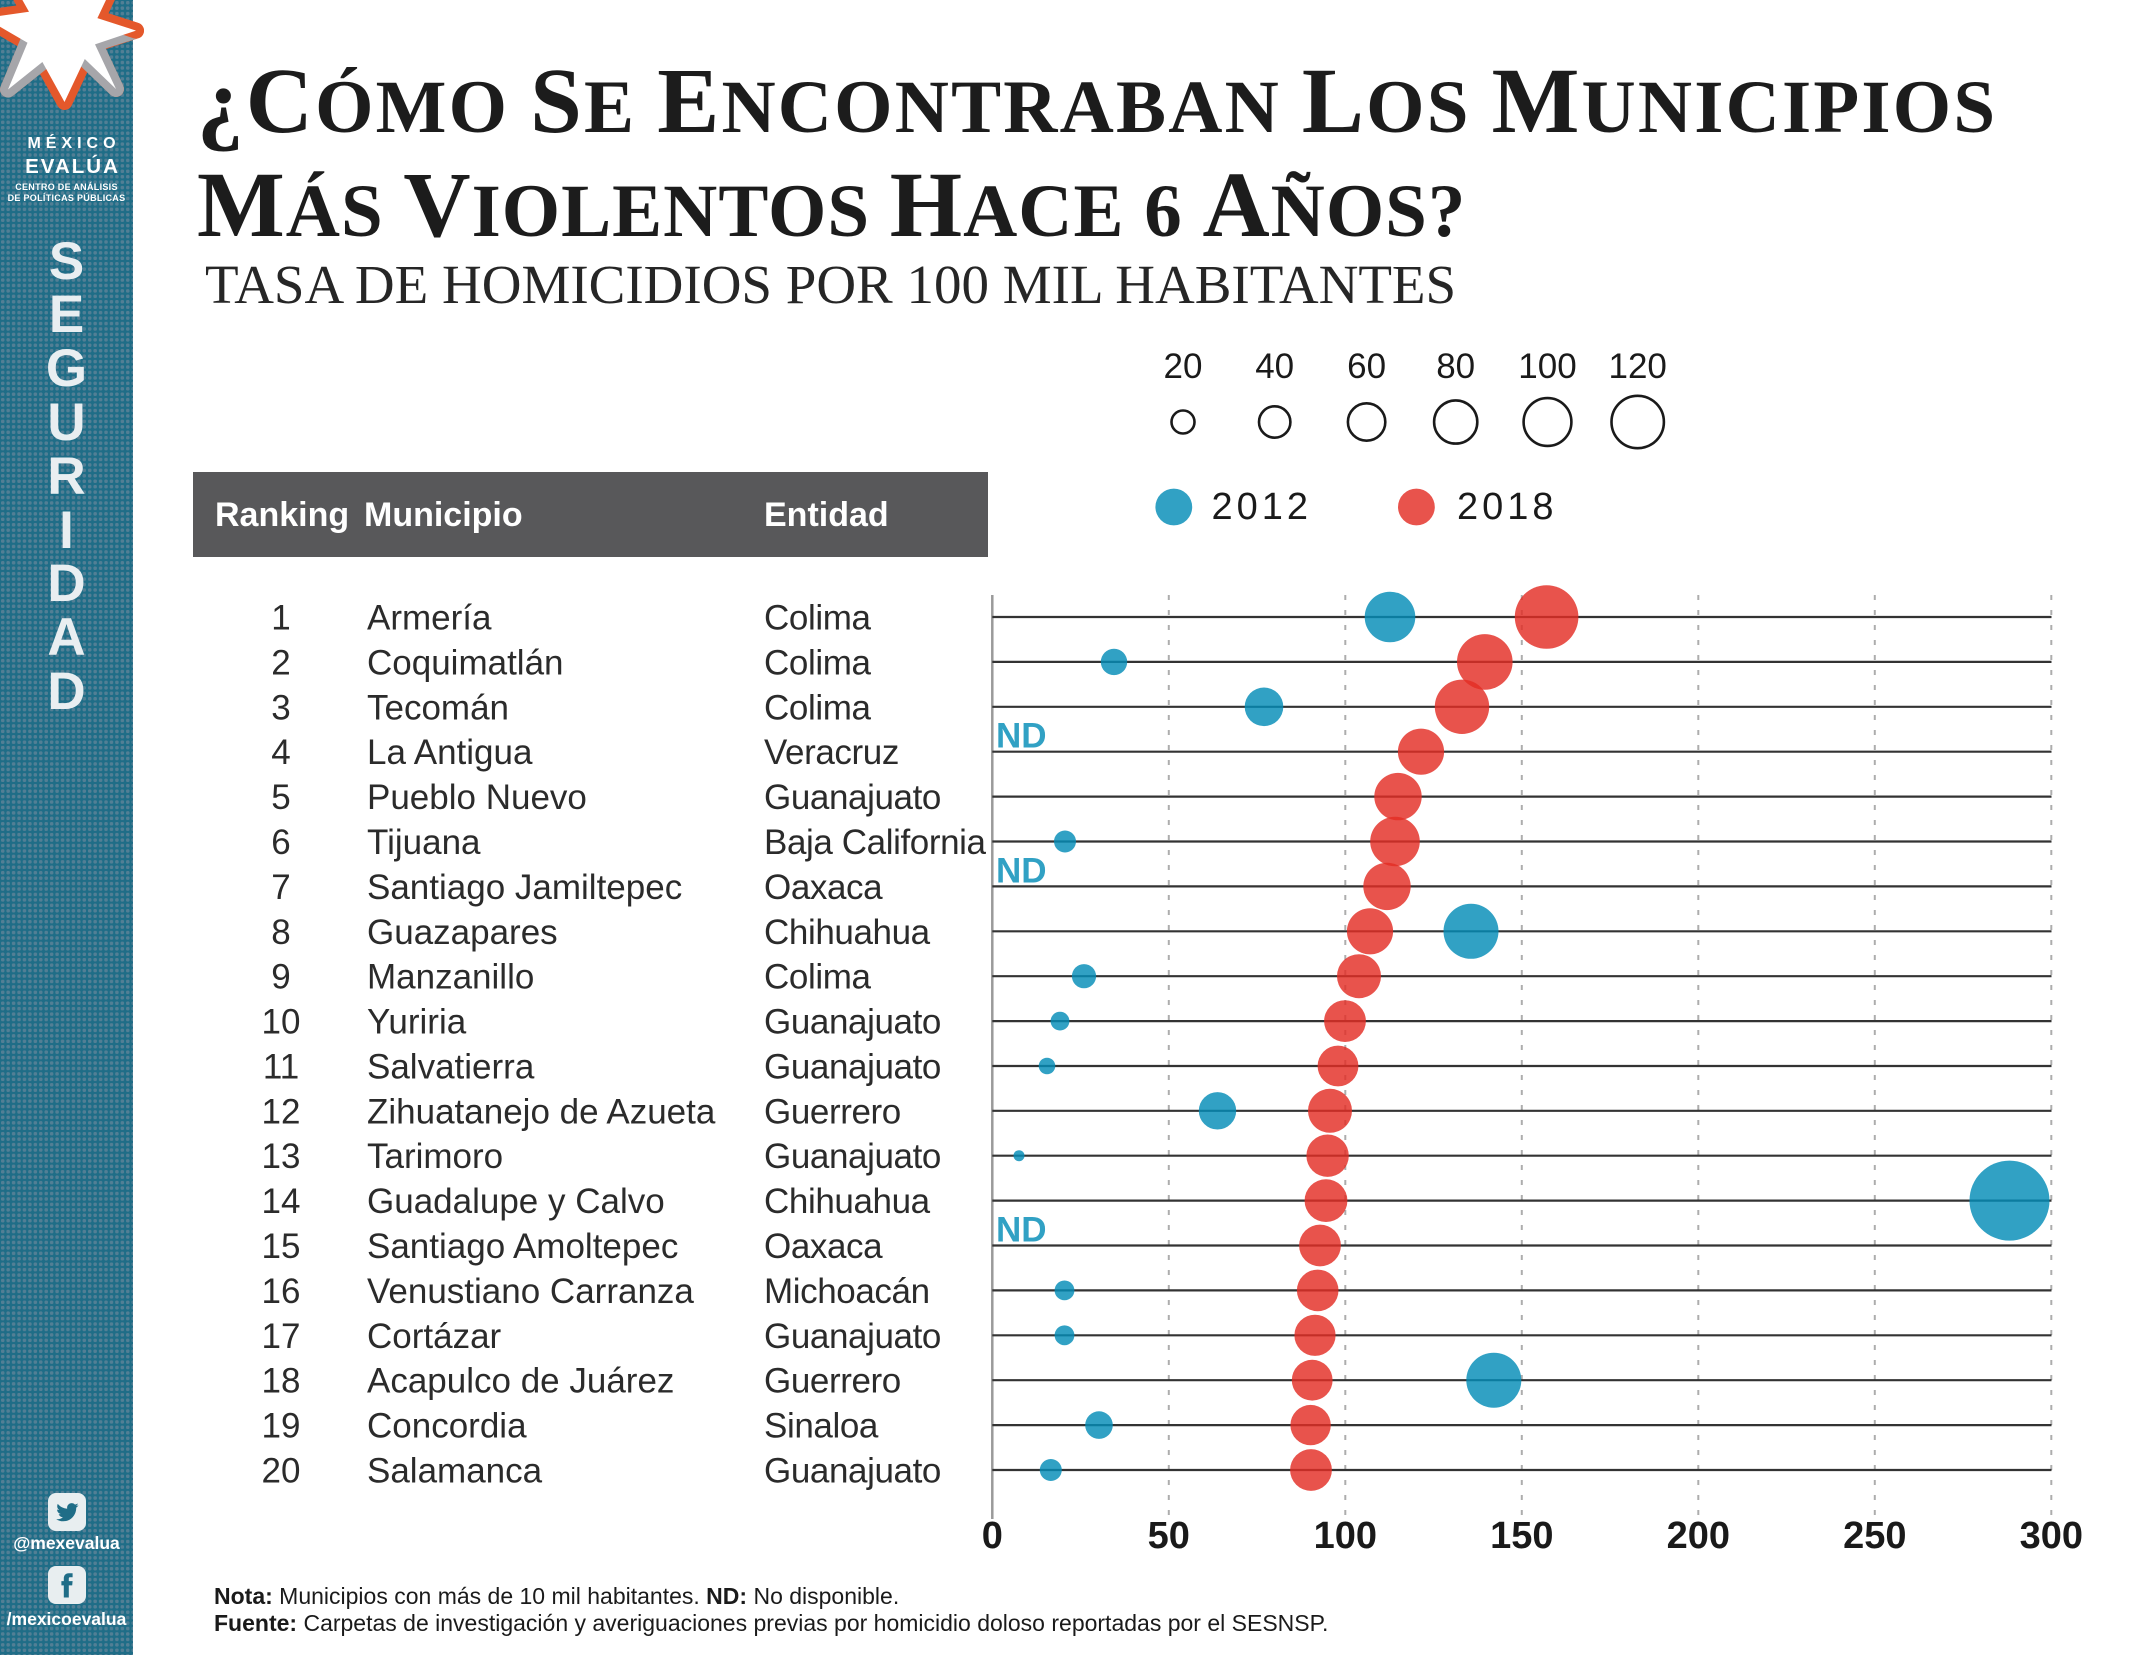  What do you see at coordinates (1274, 366) in the screenshot?
I see `svg-text: 40` at bounding box center [1274, 366].